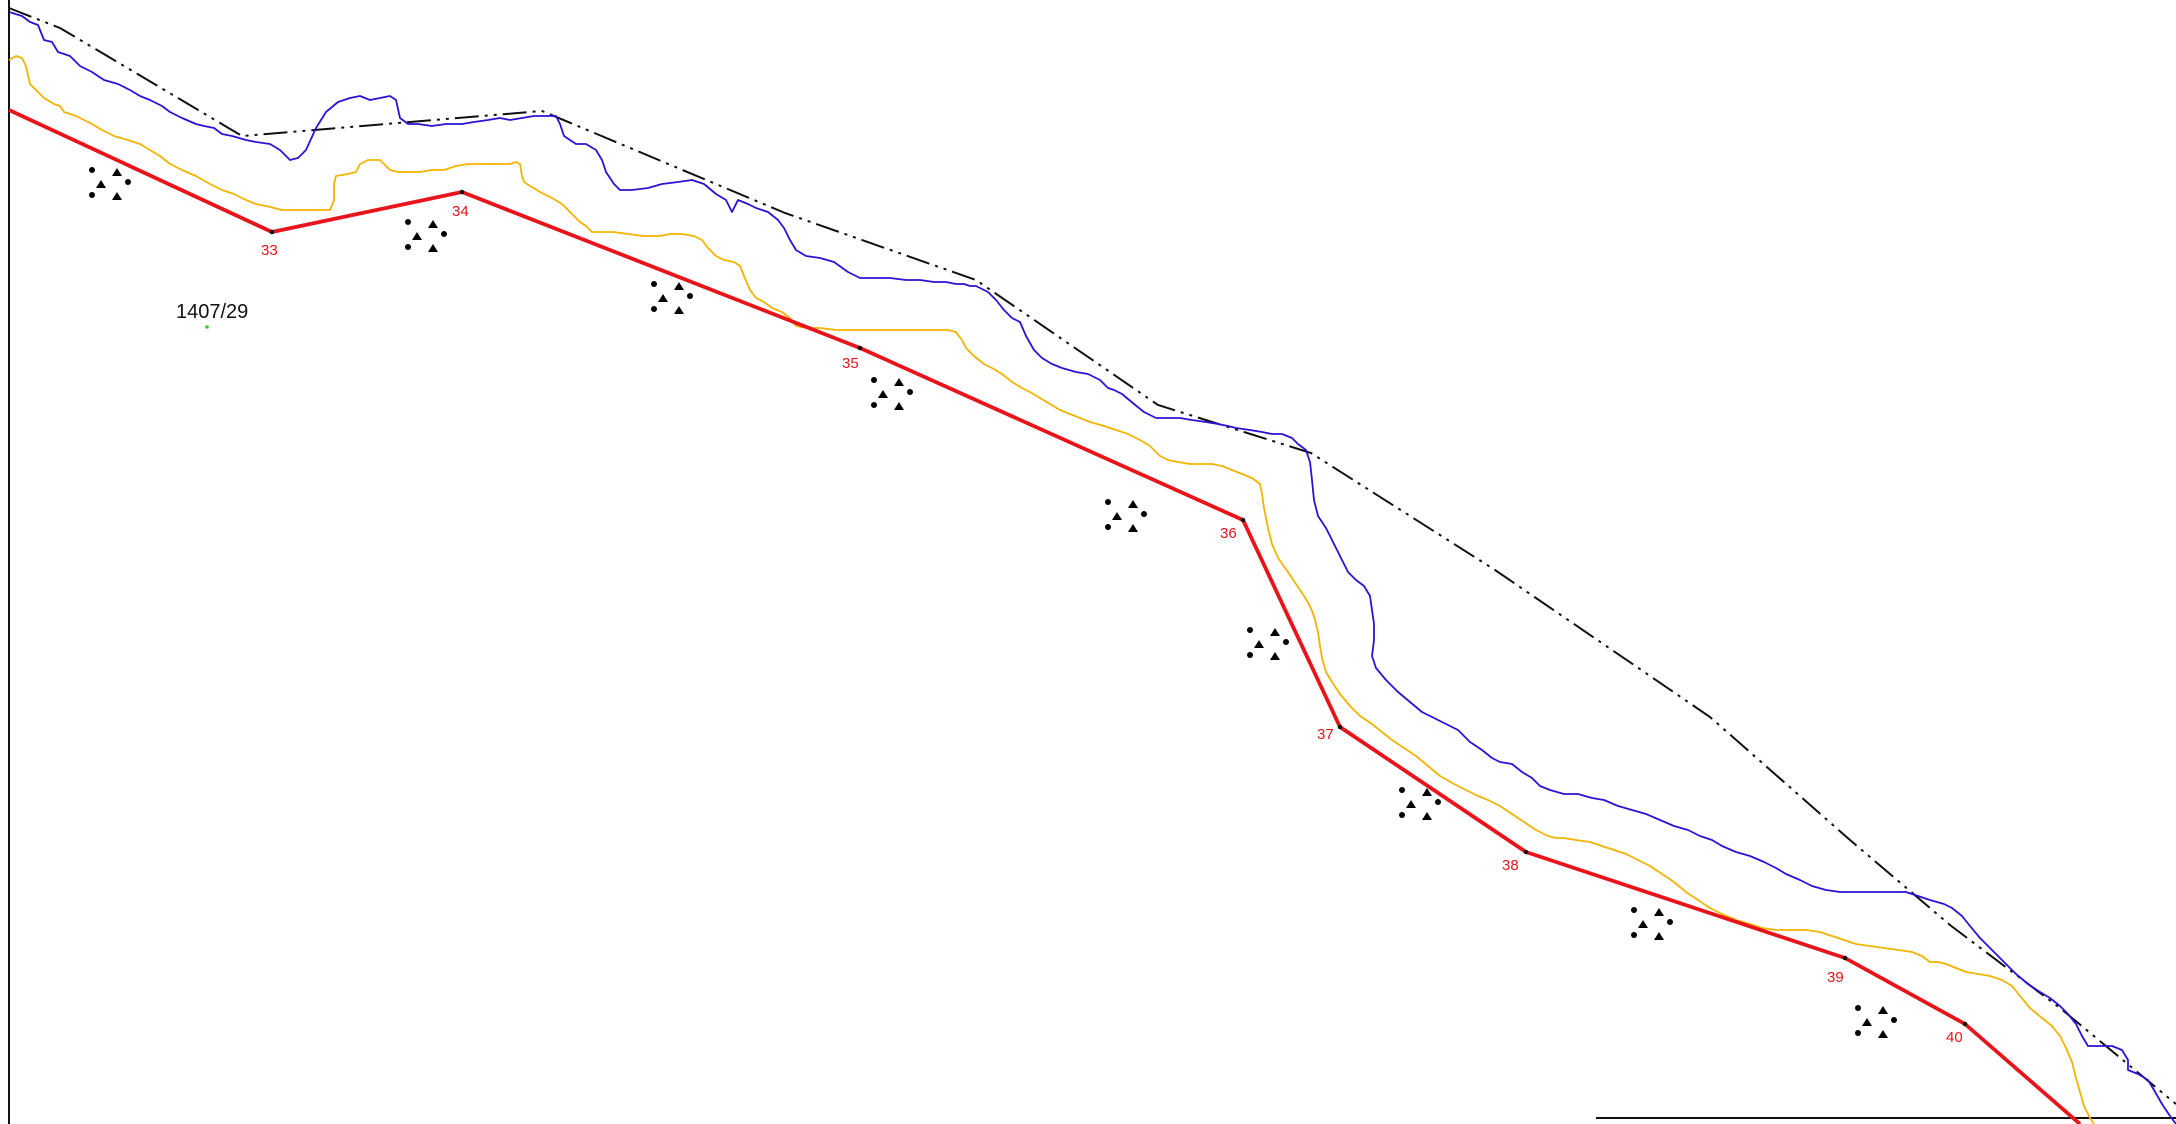 The width and height of the screenshot is (2176, 1124). Describe the element at coordinates (1325, 734) in the screenshot. I see `point-label-37: 37` at that location.